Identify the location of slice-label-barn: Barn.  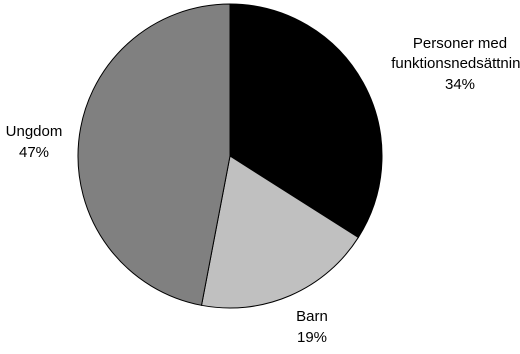
(312, 316).